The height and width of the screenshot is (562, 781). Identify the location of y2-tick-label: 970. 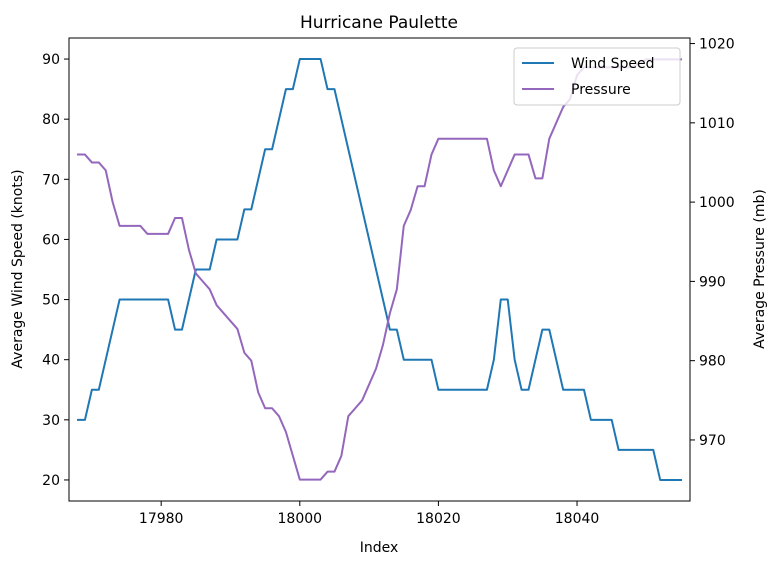
(712, 441).